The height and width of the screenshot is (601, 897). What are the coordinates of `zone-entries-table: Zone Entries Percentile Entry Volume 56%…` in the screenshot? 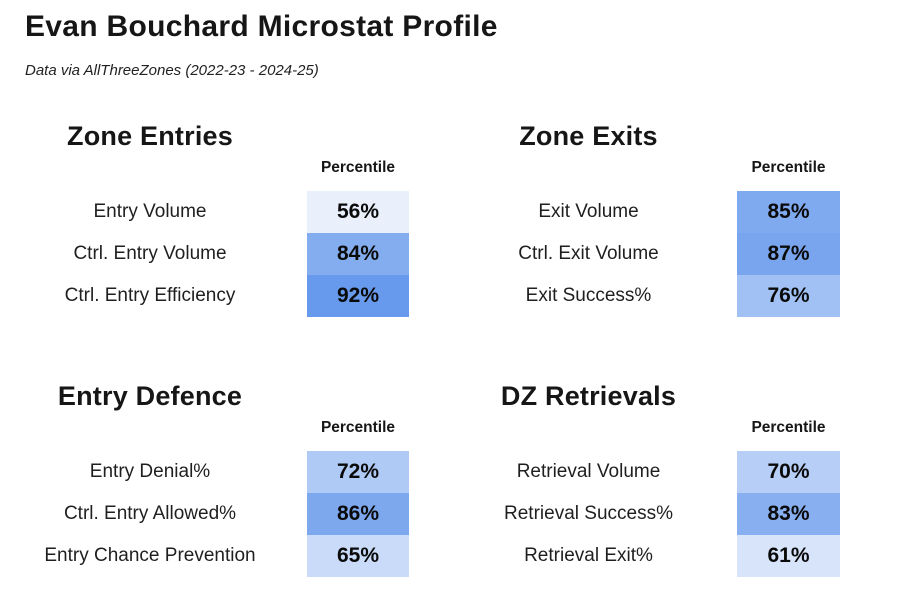 It's located at (214, 217).